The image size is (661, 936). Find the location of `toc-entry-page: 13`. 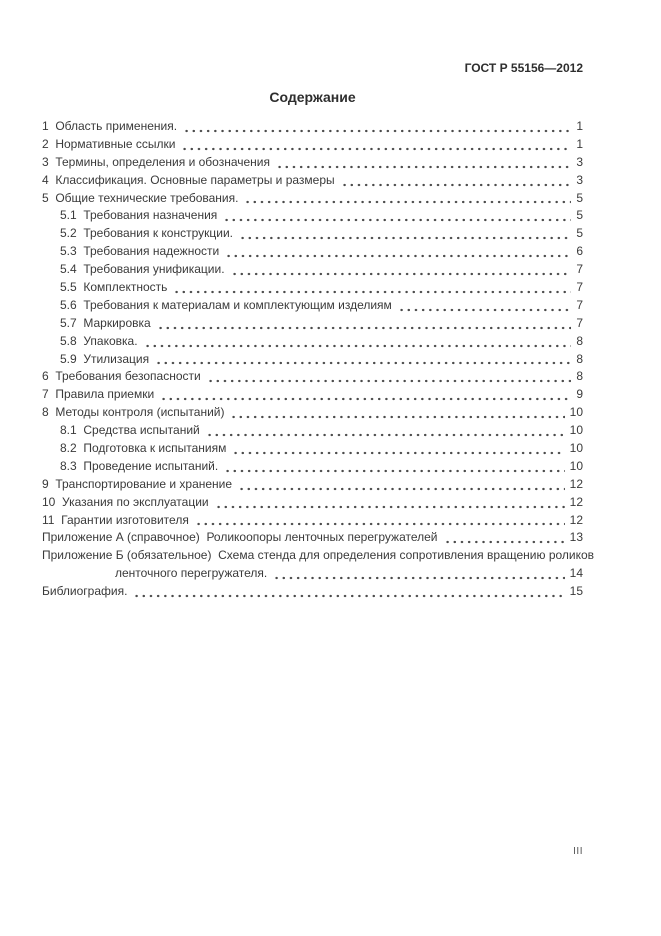

toc-entry-page: 13 is located at coordinates (576, 537).